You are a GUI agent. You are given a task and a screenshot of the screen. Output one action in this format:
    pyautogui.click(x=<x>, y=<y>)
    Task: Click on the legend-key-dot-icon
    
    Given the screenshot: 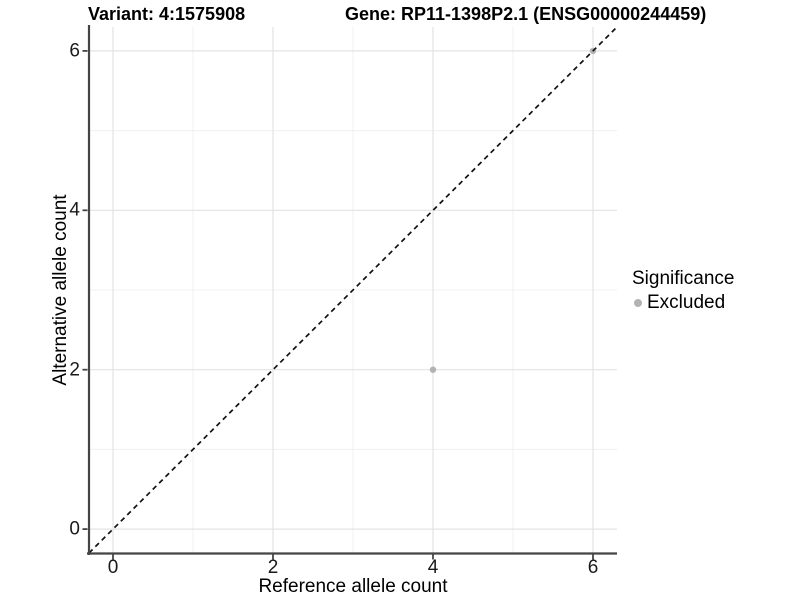 What is the action you would take?
    pyautogui.click(x=638, y=303)
    